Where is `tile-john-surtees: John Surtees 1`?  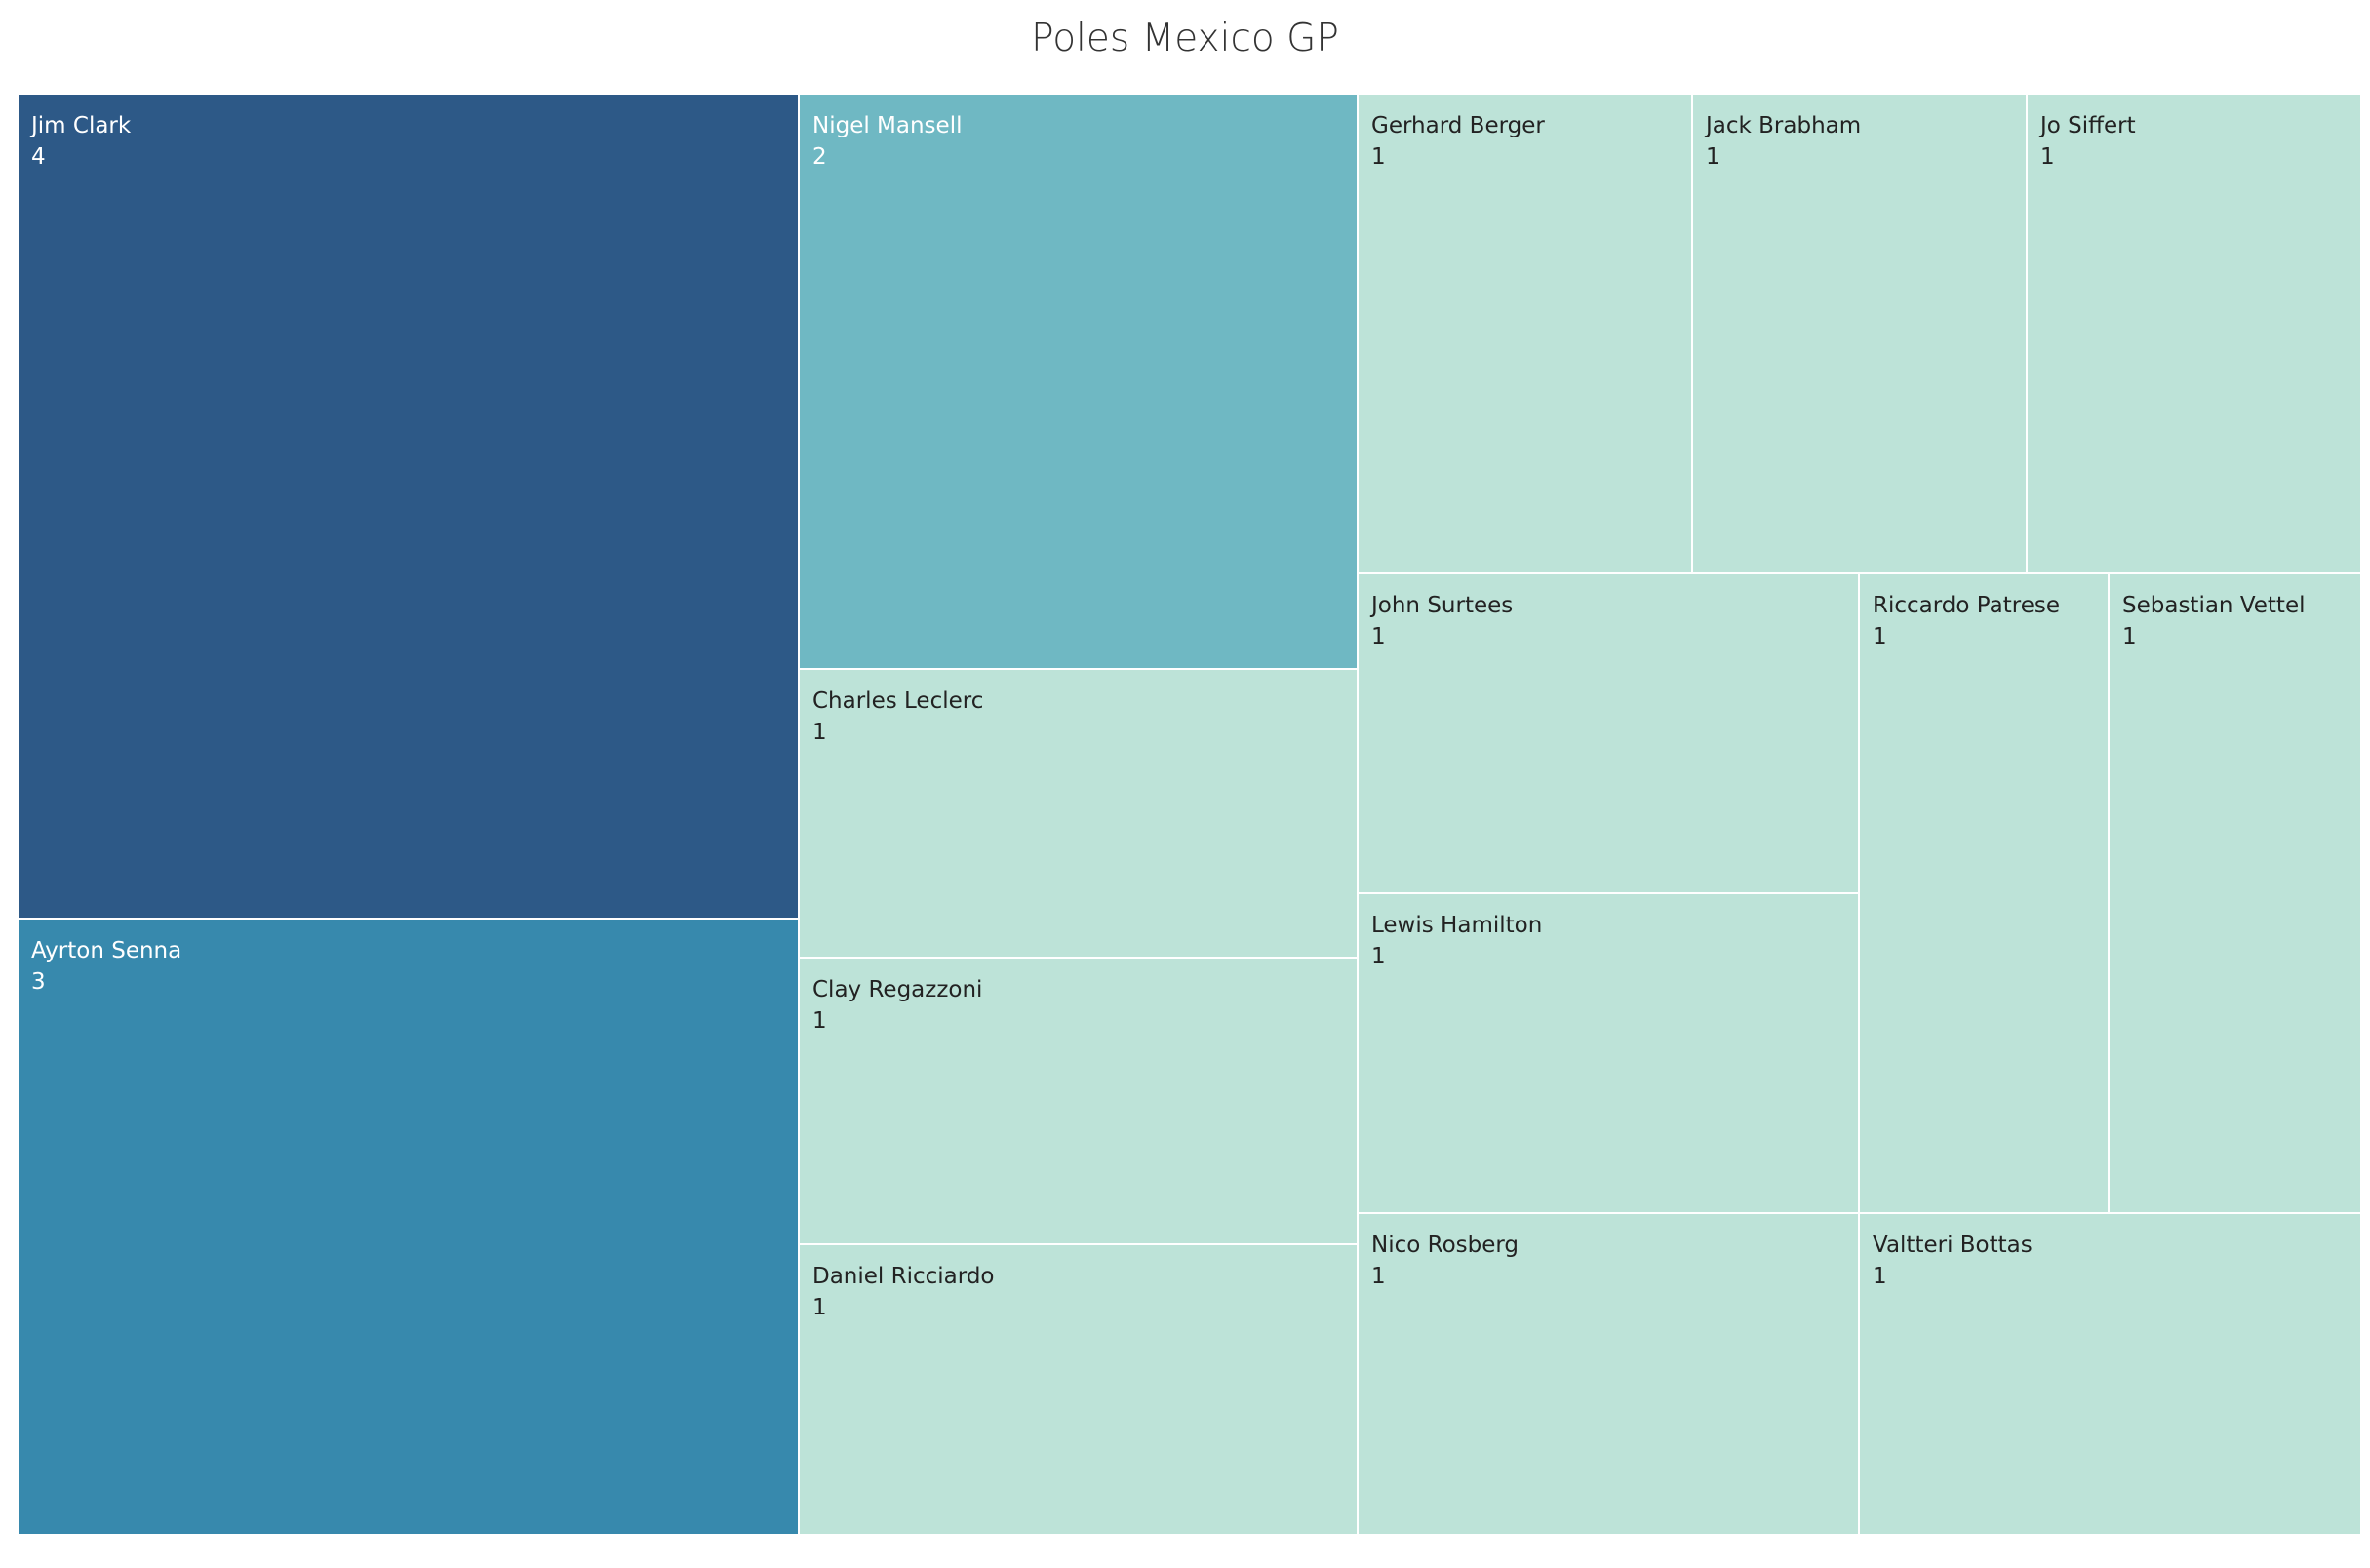 tile-john-surtees: John Surtees 1 is located at coordinates (1608, 733).